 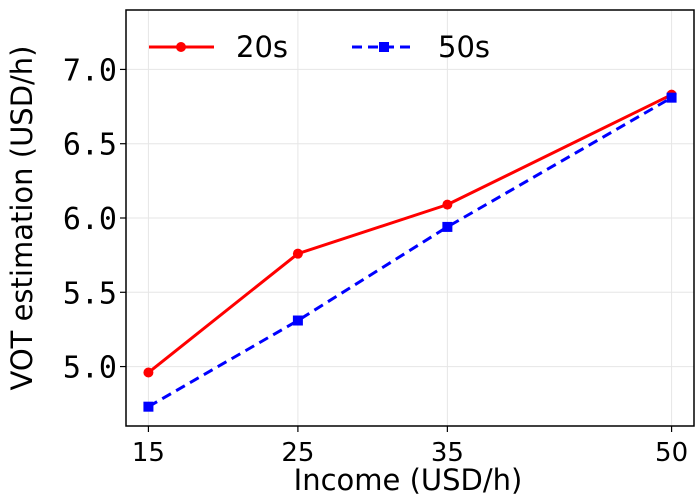 I want to click on legend-label-50s: 50s, so click(x=464, y=47).